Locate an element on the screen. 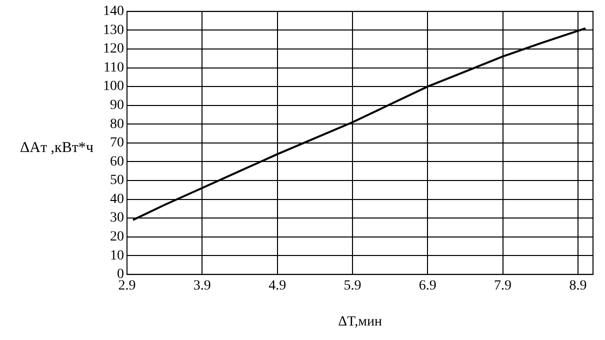 Image resolution: width=605 pixels, height=340 pixels. x-tick-label: 7.9 is located at coordinates (503, 286).